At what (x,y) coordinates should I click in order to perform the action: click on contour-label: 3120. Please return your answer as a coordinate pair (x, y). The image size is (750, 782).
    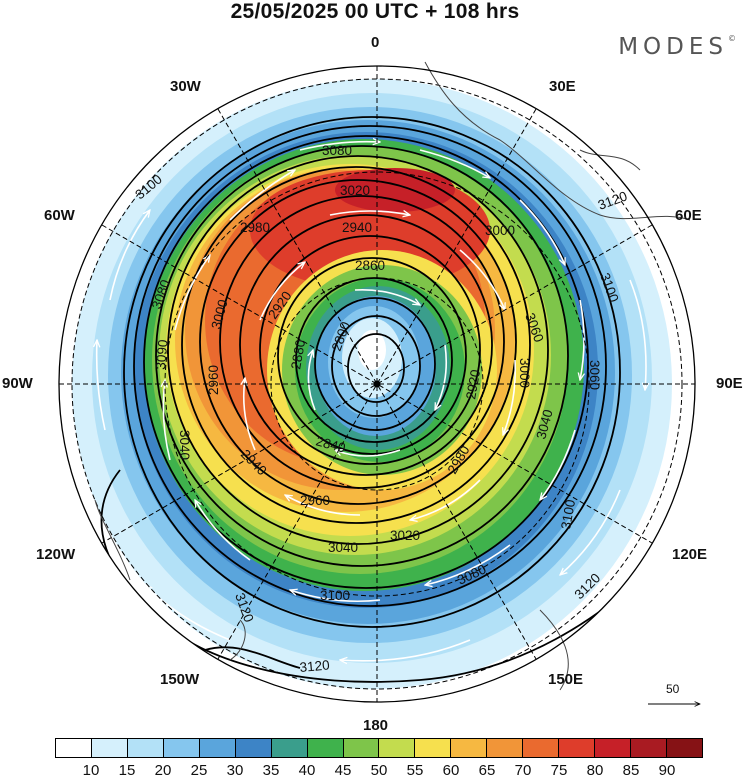
    Looking at the image, I should click on (314, 666).